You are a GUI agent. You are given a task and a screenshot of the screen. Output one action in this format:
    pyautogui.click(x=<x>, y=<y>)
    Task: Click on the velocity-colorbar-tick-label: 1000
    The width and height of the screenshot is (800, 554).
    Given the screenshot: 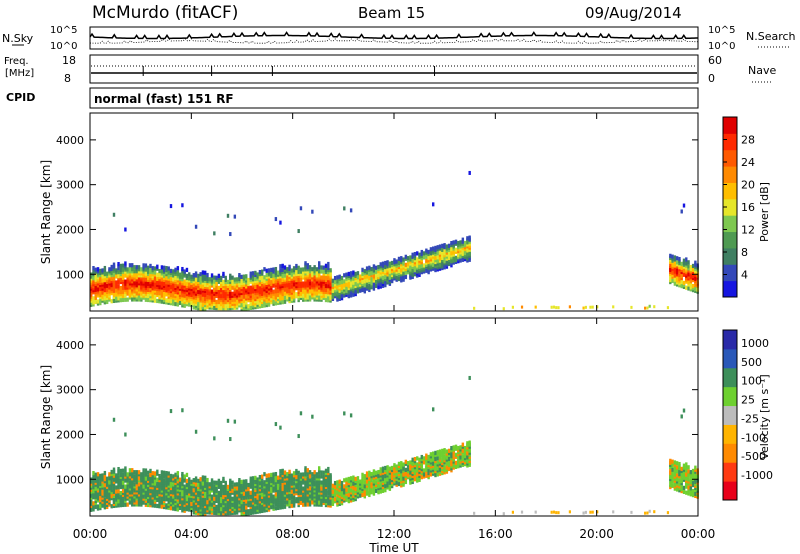 What is the action you would take?
    pyautogui.click(x=755, y=343)
    